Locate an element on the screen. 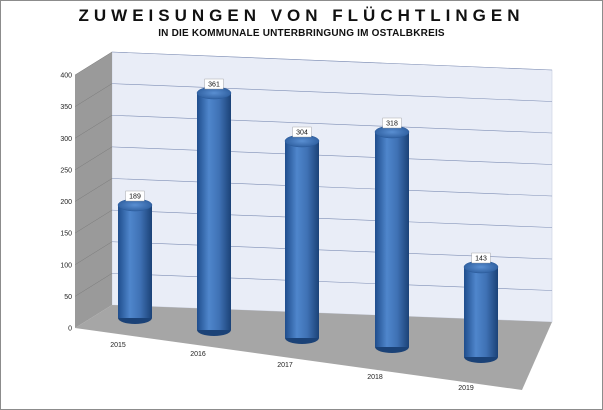  y-tick-label: 400 is located at coordinates (66, 76).